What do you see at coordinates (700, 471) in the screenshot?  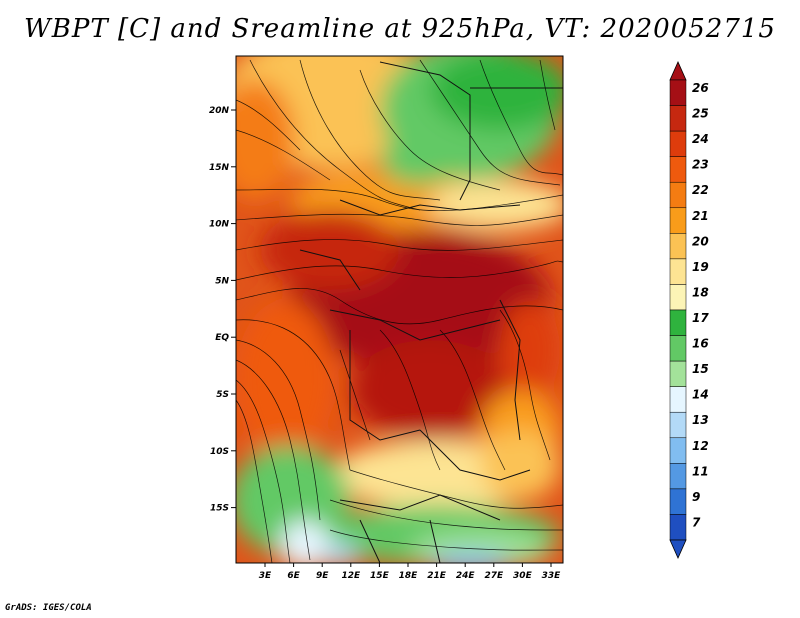 I see `colorbar-label: 11` at bounding box center [700, 471].